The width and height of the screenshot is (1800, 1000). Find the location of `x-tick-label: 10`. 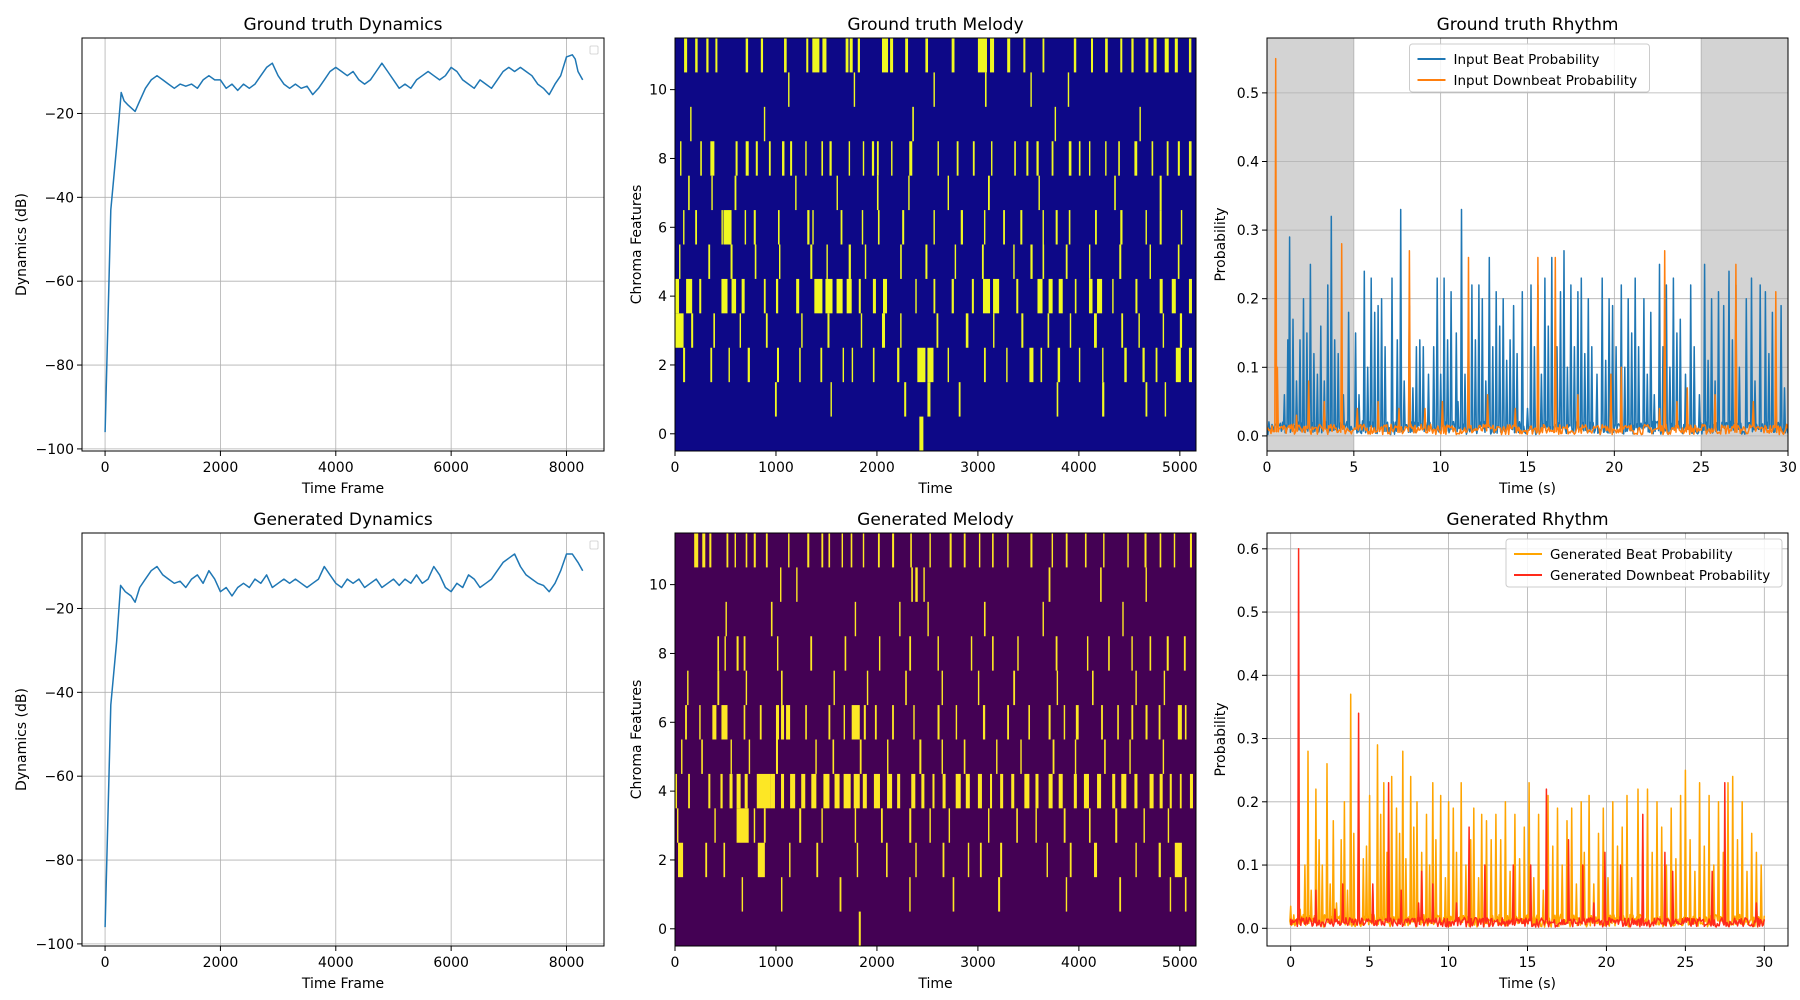

x-tick-label: 10 is located at coordinates (1441, 468).